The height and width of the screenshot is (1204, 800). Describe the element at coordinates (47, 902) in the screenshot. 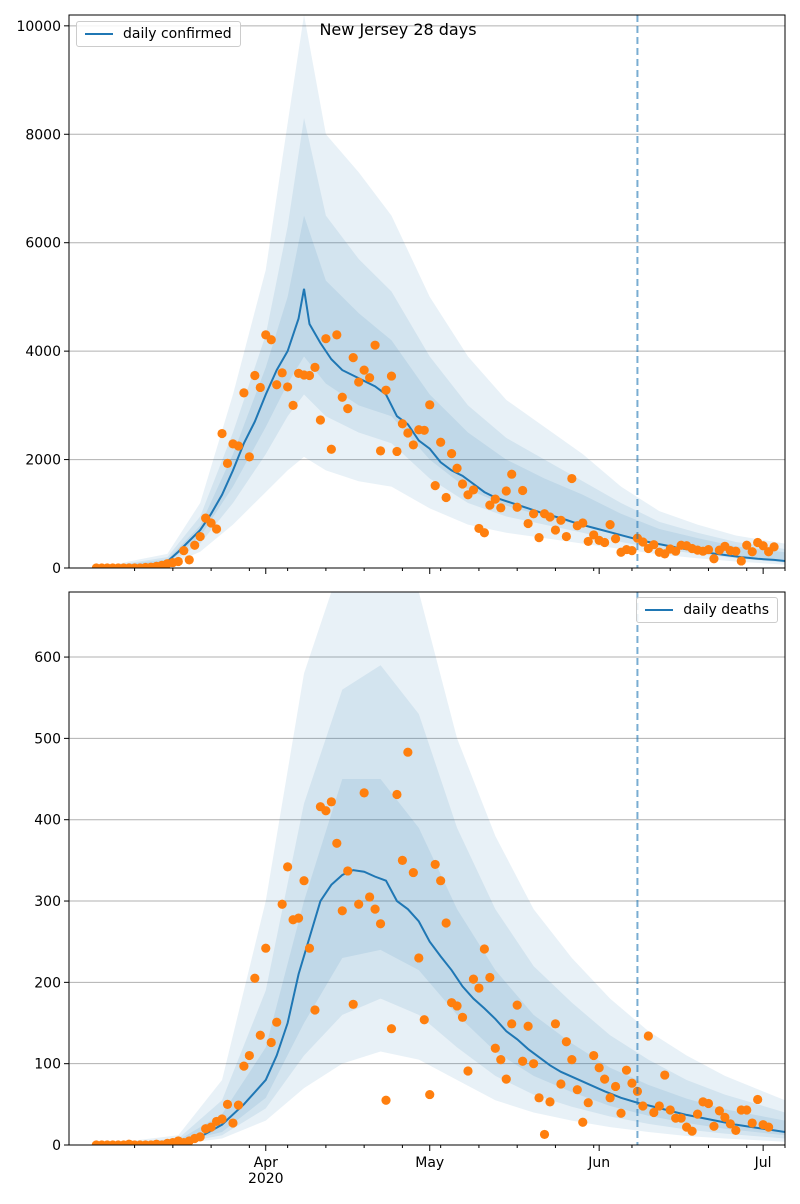

I see `y-tick-label: 300` at that location.